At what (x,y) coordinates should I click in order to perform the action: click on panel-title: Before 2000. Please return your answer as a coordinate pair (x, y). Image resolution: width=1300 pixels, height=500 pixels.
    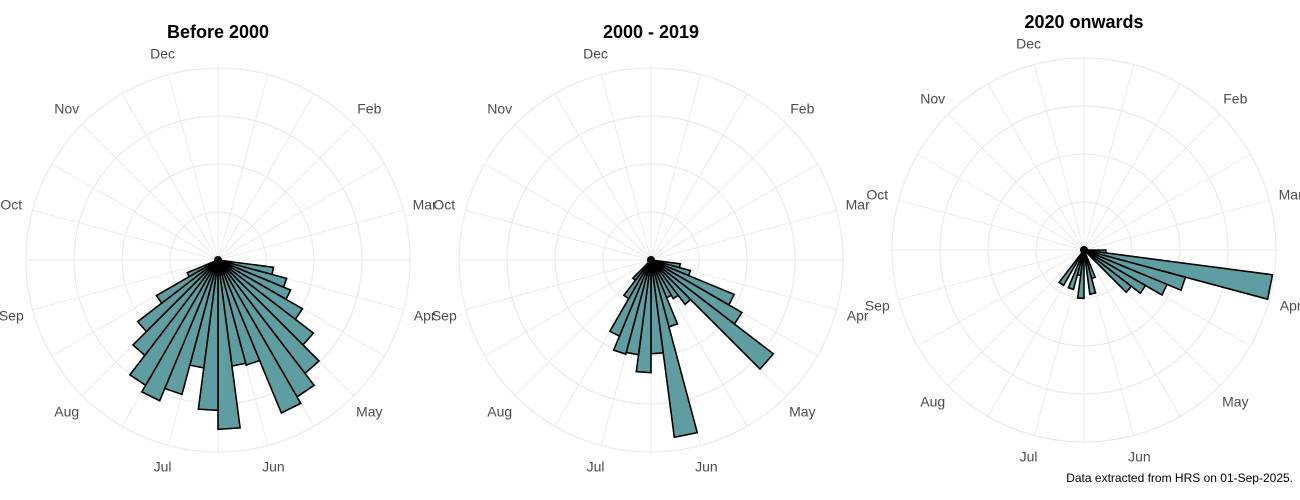
    Looking at the image, I should click on (218, 32).